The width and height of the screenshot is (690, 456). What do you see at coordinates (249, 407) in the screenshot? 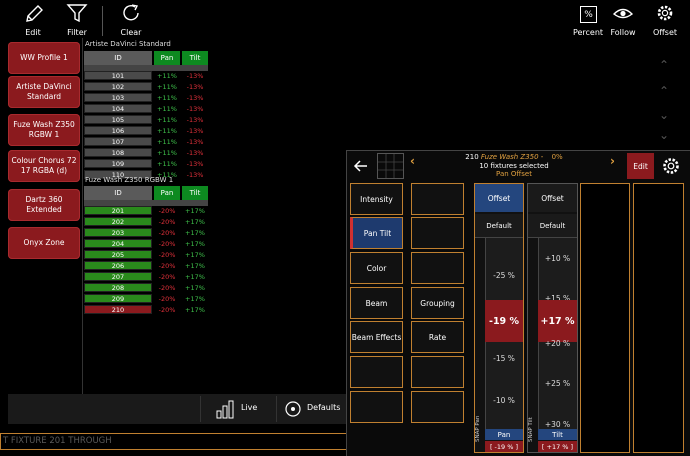
I see `live-label: Live` at bounding box center [249, 407].